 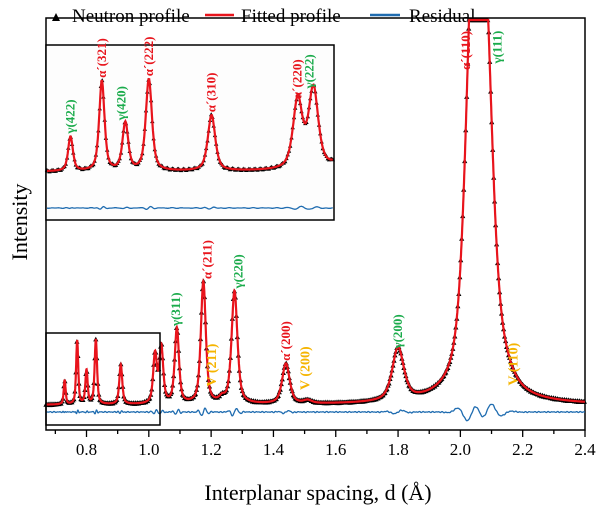 What do you see at coordinates (306, 368) in the screenshot?
I see `peak-label-v: V (200)` at bounding box center [306, 368].